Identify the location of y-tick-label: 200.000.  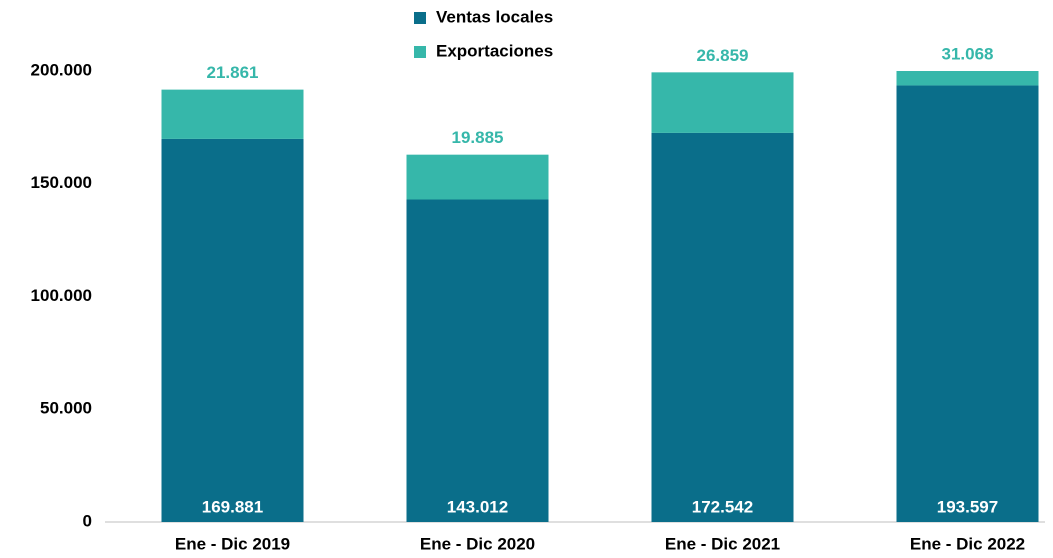
(61, 69).